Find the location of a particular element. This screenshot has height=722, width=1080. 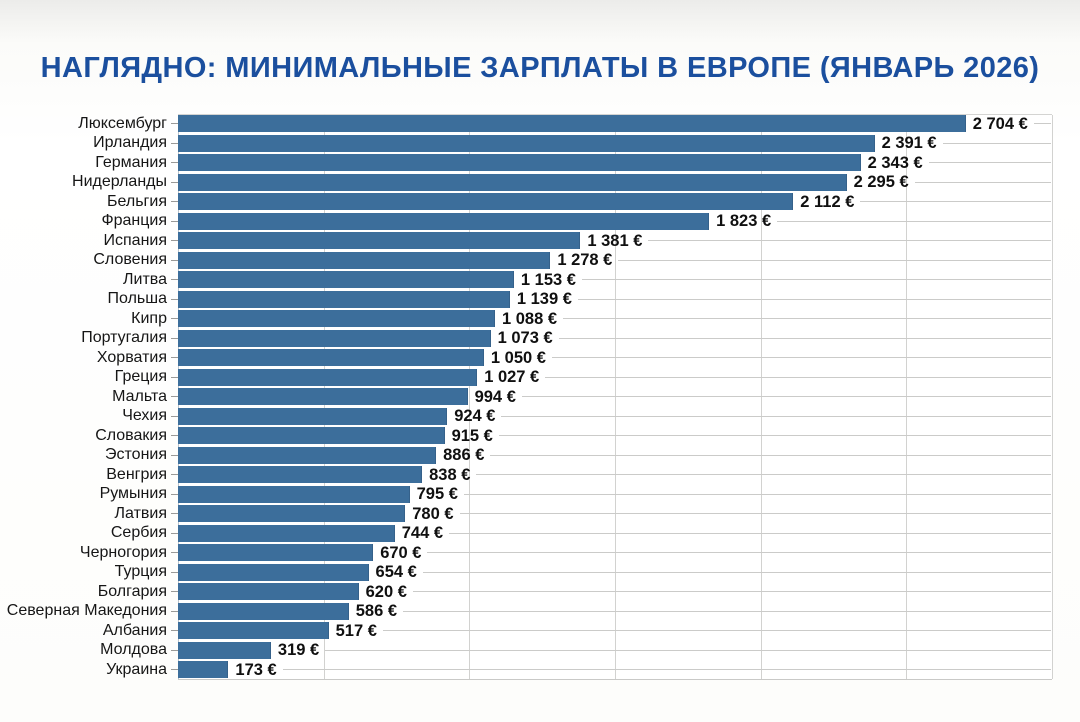

value-label: 780 € is located at coordinates (433, 513).